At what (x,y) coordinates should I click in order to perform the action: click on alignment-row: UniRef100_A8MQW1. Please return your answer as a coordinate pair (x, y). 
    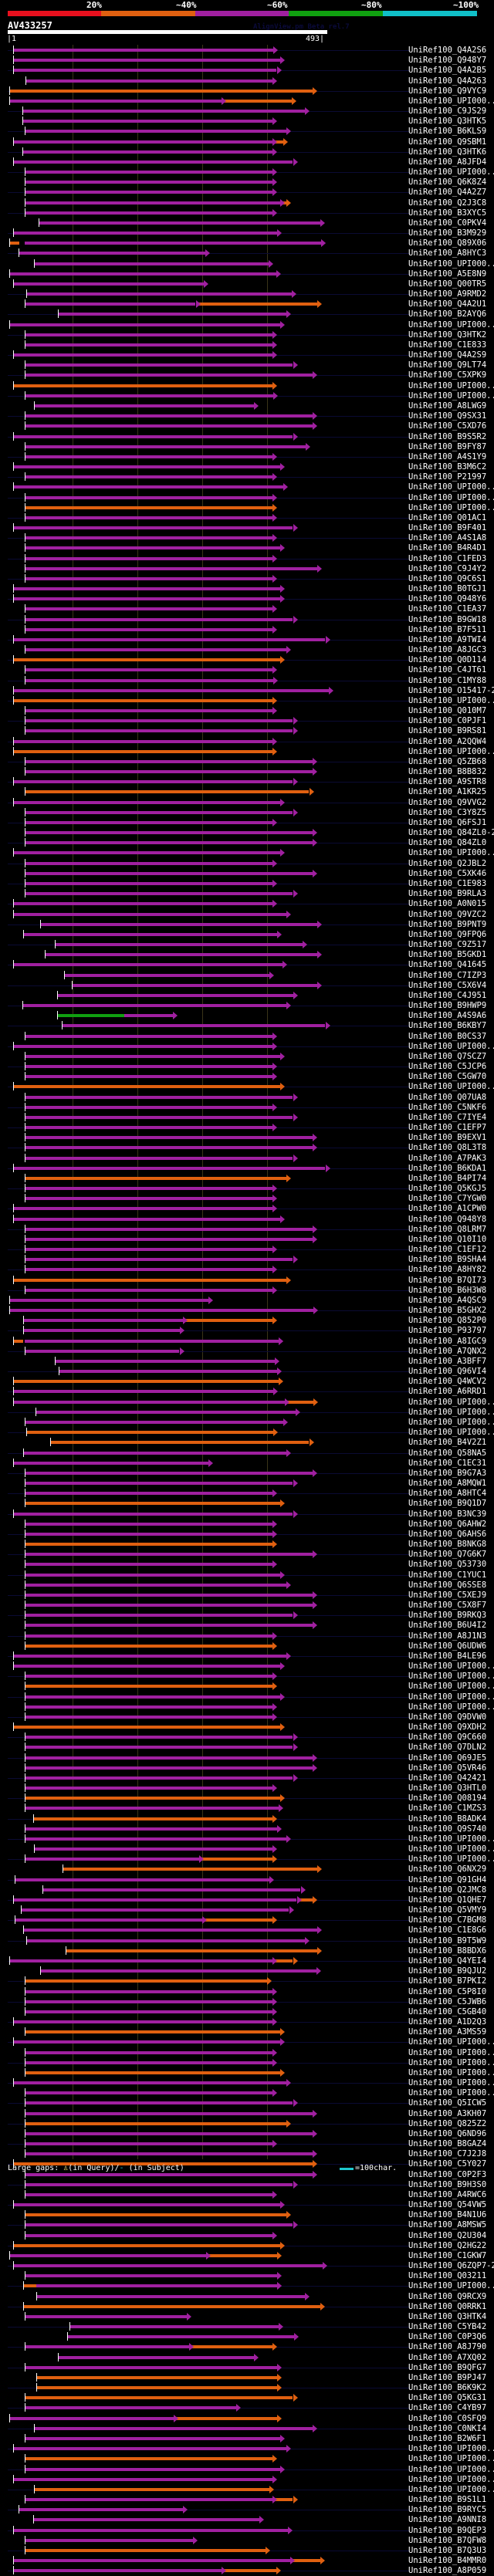
    Looking at the image, I should click on (247, 1484).